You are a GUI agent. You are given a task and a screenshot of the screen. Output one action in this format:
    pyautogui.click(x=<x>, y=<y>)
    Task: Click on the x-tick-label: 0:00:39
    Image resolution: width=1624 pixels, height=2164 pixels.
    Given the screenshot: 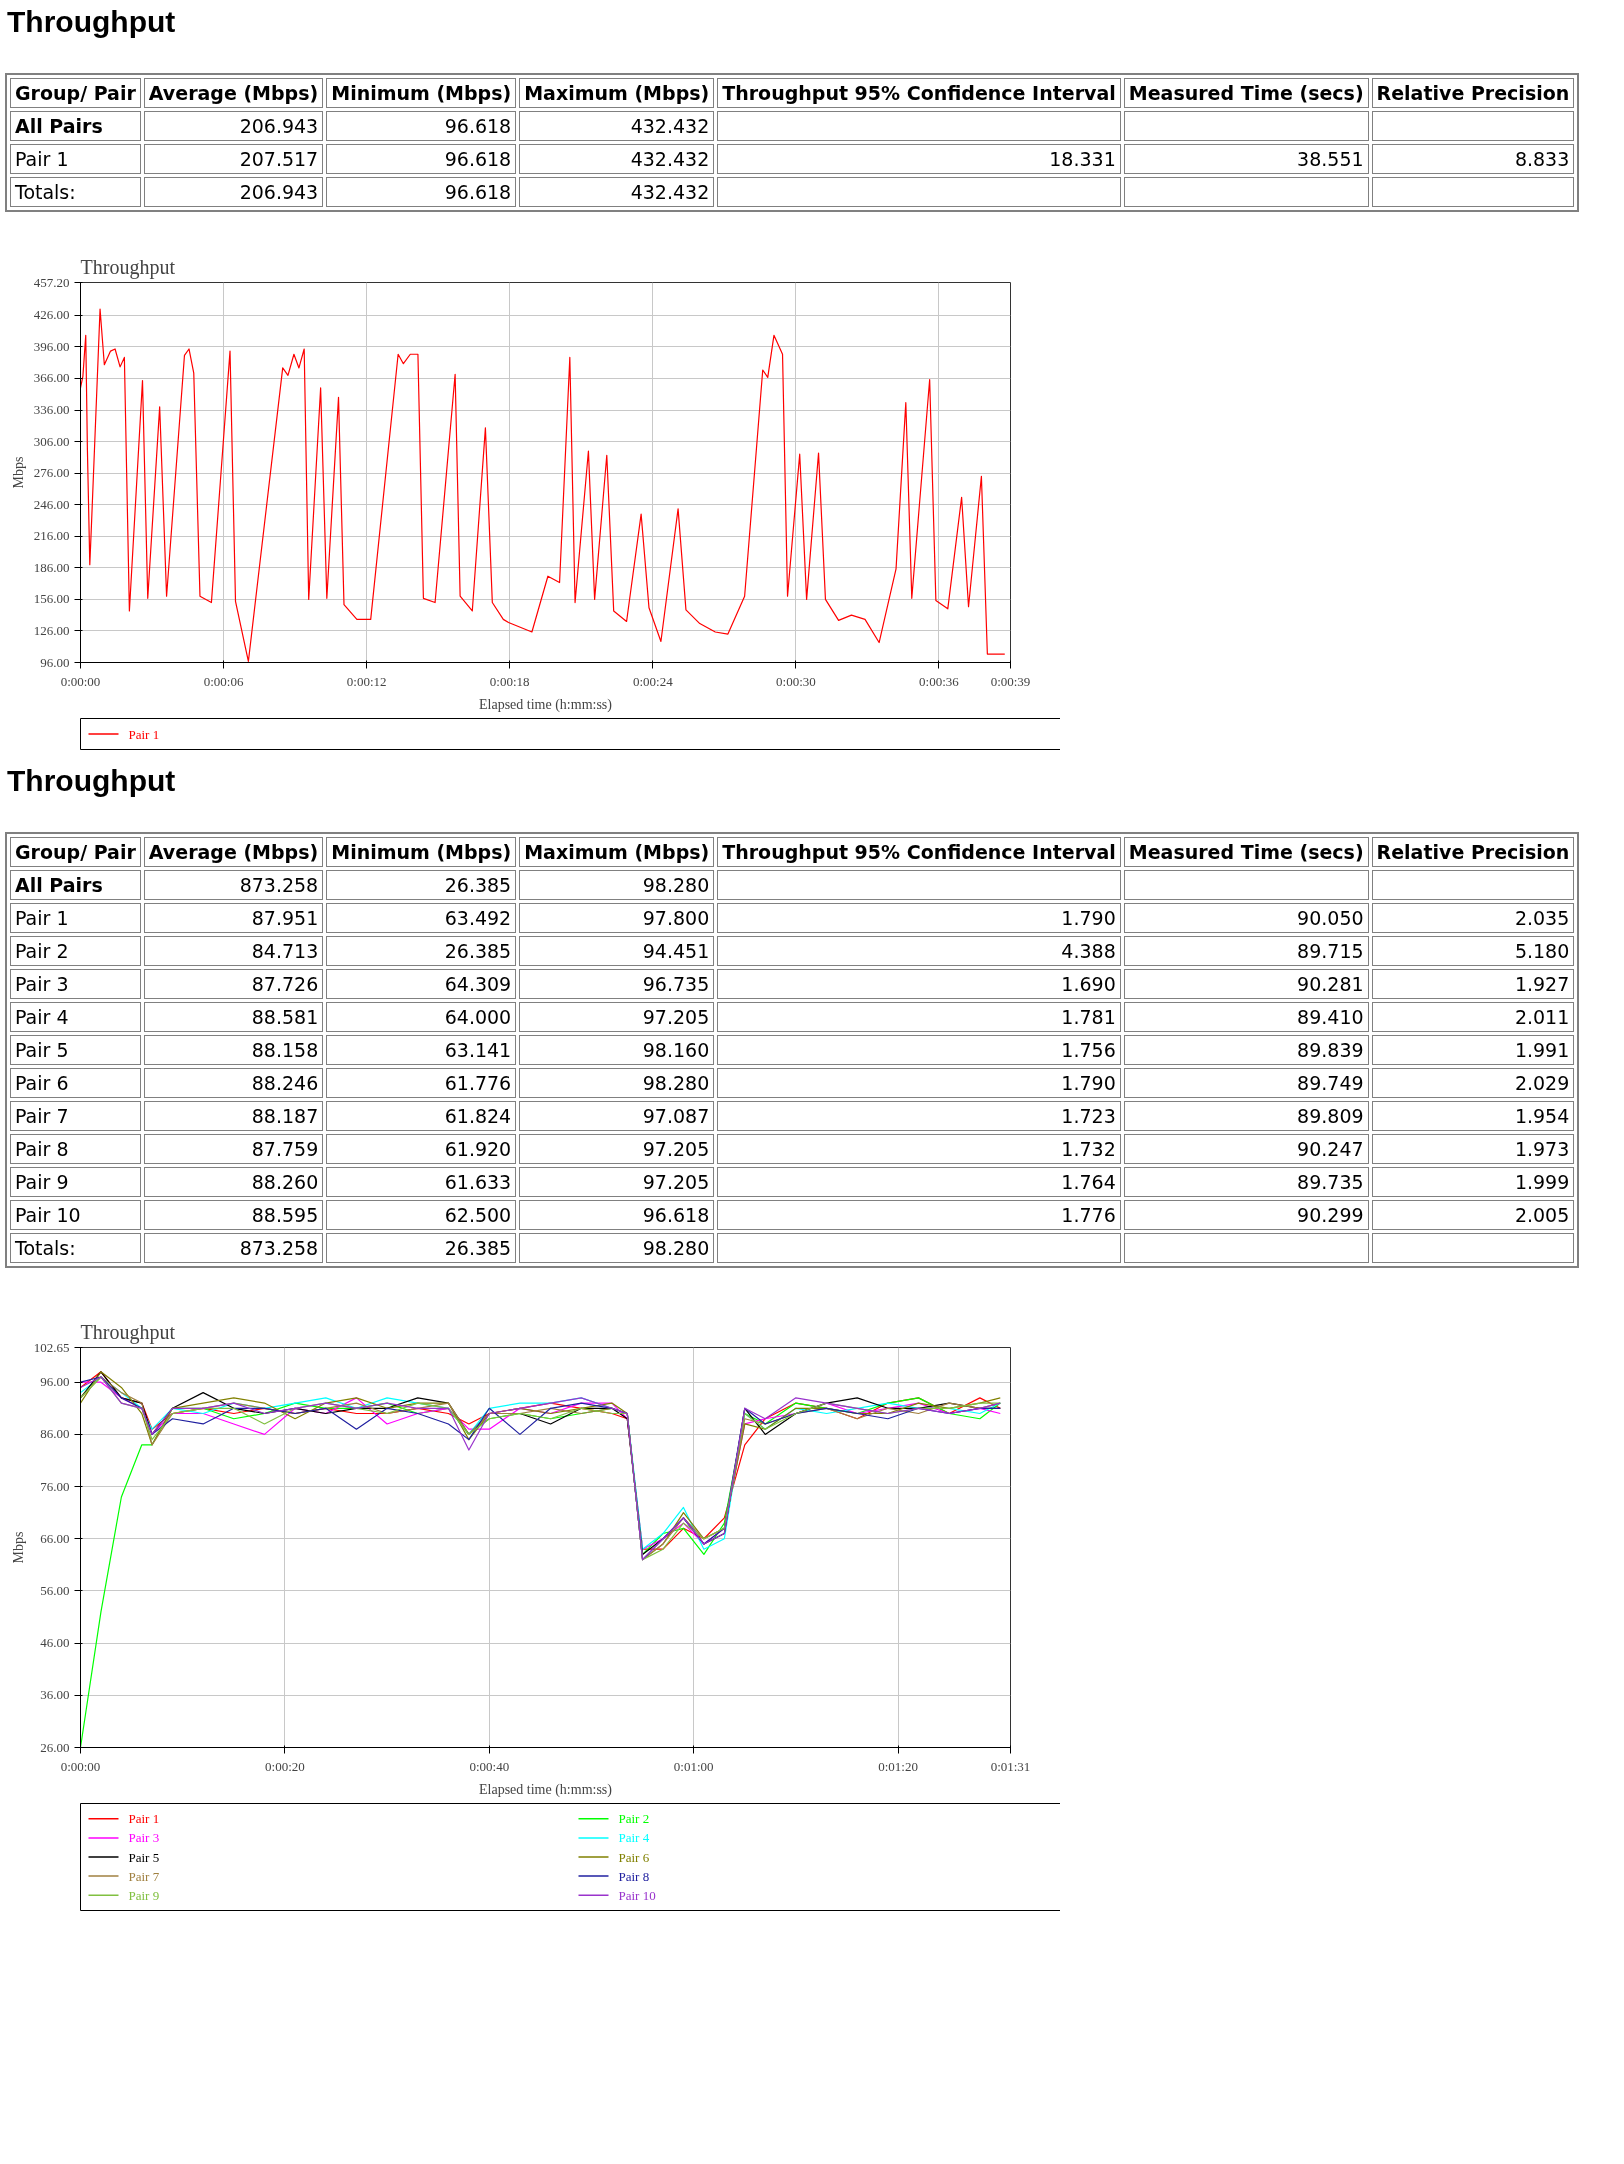 What is the action you would take?
    pyautogui.click(x=1010, y=681)
    